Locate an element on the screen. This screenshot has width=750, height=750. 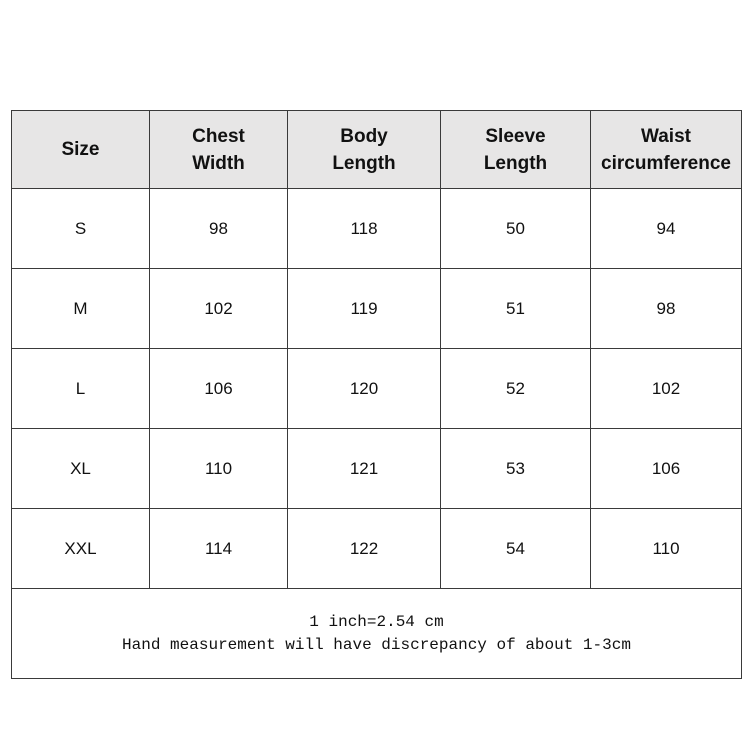
column-header: Chest Width is located at coordinates (218, 149).